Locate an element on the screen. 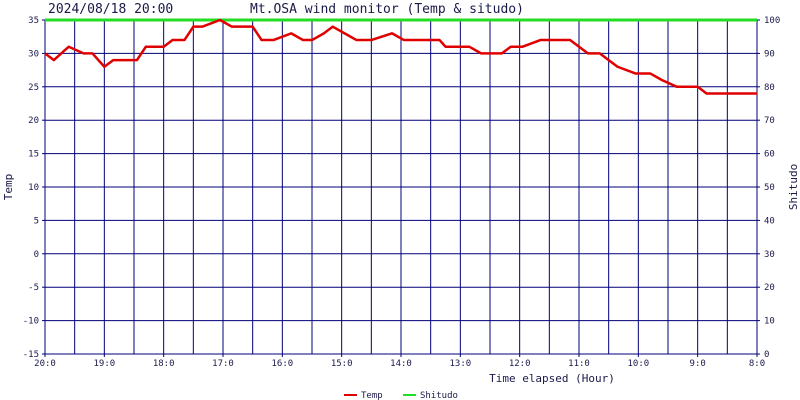 The width and height of the screenshot is (800, 400). y-right-tick-label: 40 is located at coordinates (769, 221).